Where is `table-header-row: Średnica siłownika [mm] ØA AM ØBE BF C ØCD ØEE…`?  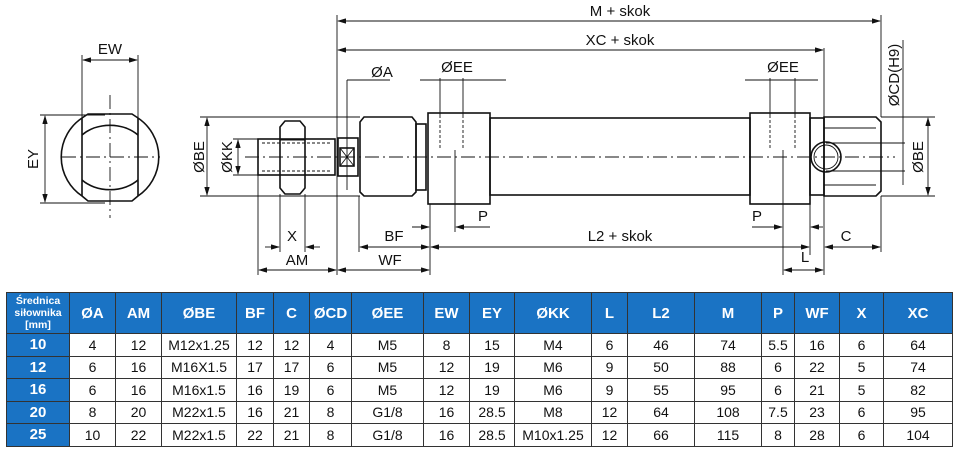
table-header-row: Średnica siłownika [mm] ØA AM ØBE BF C ØCD ØEE… is located at coordinates (479, 313).